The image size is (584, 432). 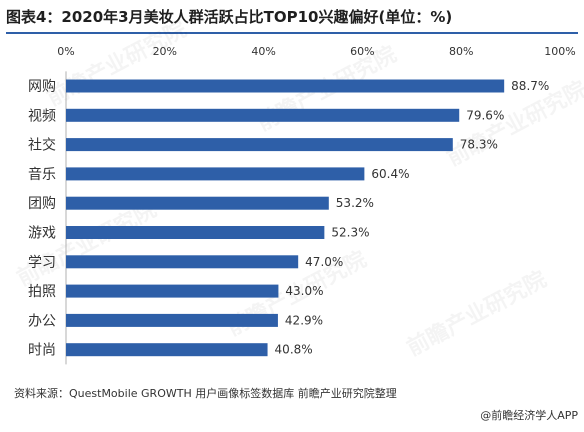 What do you see at coordinates (42, 145) in the screenshot?
I see `category-label: 社交` at bounding box center [42, 145].